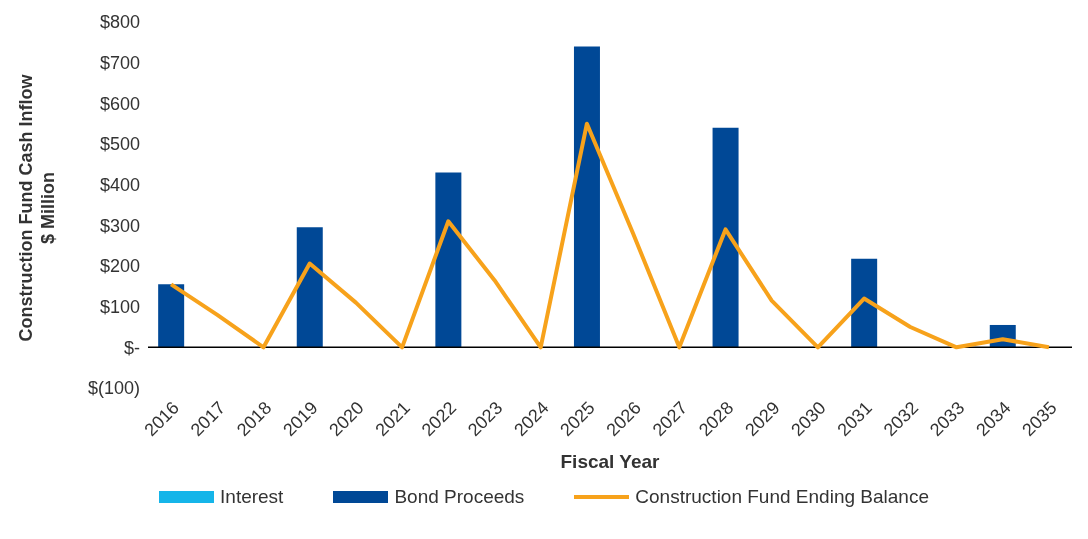 The image size is (1088, 539). What do you see at coordinates (119, 185) in the screenshot?
I see `y-tick-label: $400` at bounding box center [119, 185].